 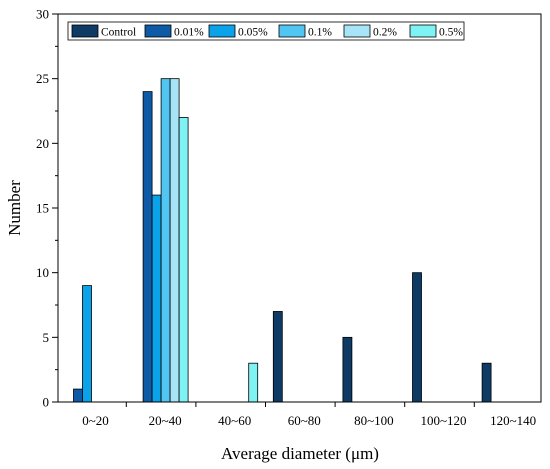 I want to click on x-tick-label: 60~80, so click(x=304, y=420).